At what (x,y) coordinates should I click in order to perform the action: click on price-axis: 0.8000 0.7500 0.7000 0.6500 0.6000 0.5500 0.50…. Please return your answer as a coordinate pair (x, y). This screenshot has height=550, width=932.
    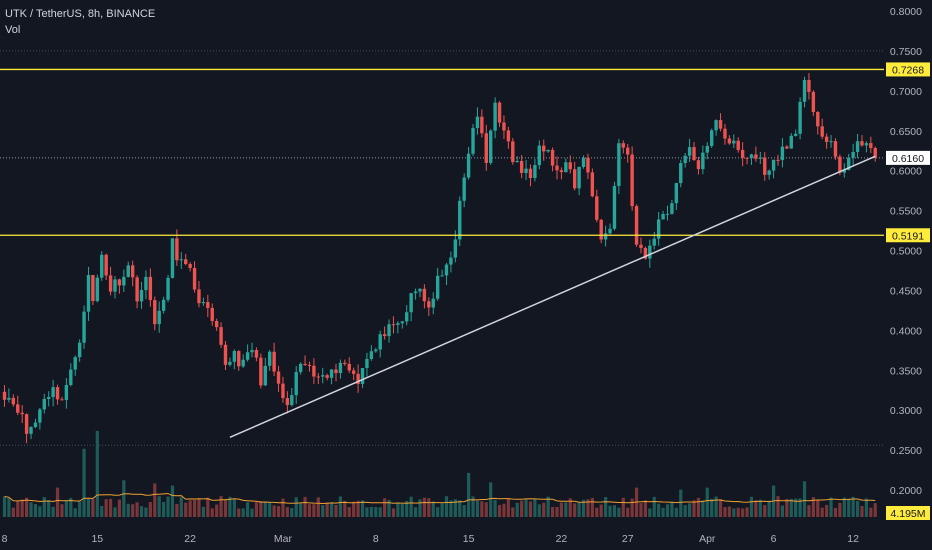
    Looking at the image, I should click on (908, 263).